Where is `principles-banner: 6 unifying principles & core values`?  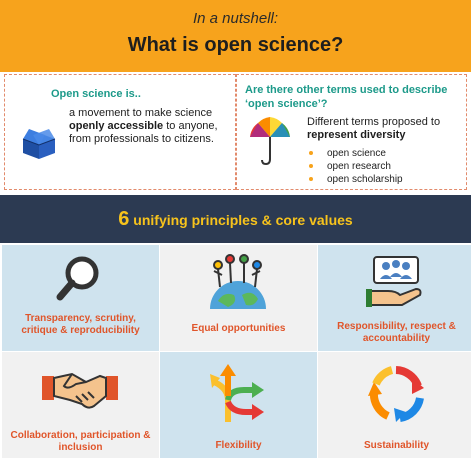 principles-banner: 6 unifying principles & core values is located at coordinates (235, 219).